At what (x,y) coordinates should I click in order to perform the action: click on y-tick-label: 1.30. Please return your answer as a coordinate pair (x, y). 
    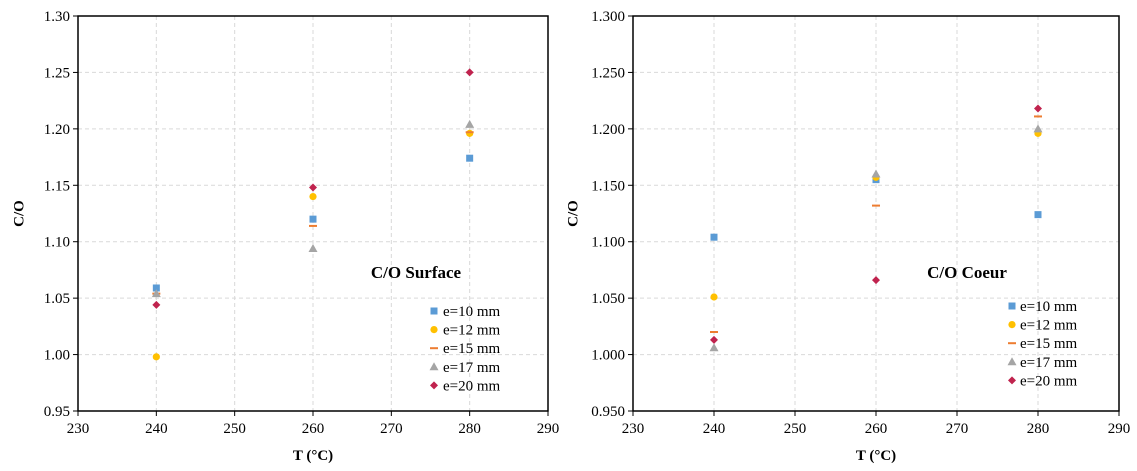
    Looking at the image, I should click on (57, 17).